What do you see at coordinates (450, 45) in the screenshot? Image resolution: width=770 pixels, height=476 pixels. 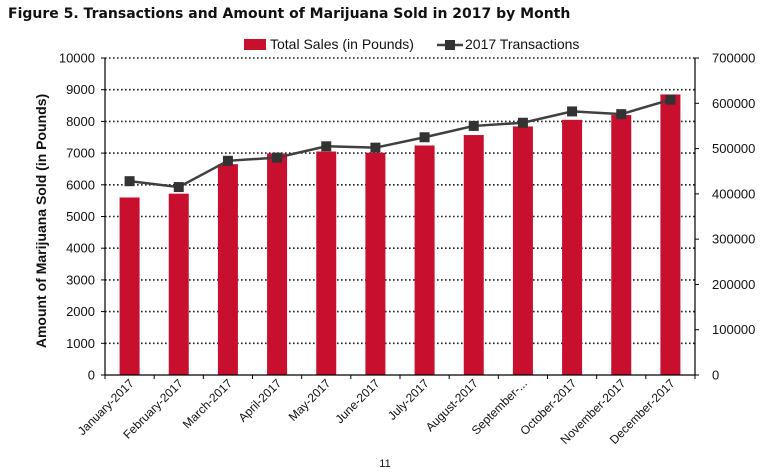 I see `legend-line-marker` at bounding box center [450, 45].